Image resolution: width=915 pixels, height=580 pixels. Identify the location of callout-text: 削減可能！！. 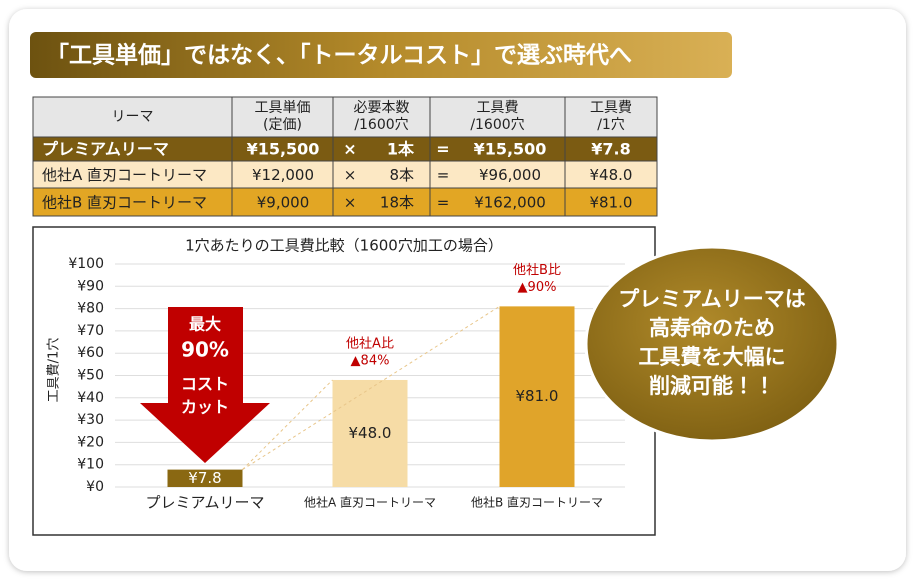
(712, 386).